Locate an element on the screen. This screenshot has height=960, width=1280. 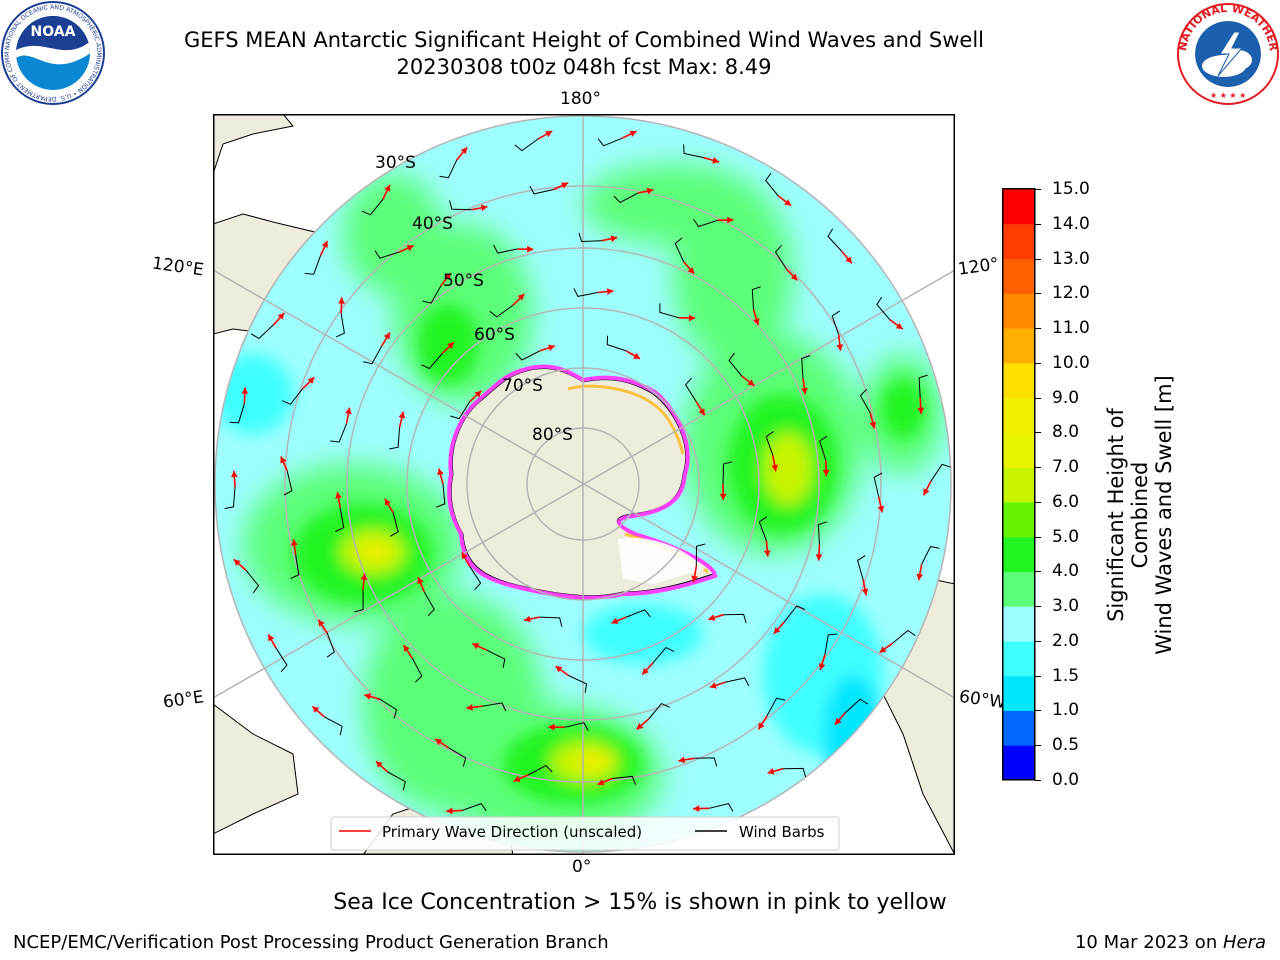
colorbar-tick-label: 5.0 is located at coordinates (1066, 536).